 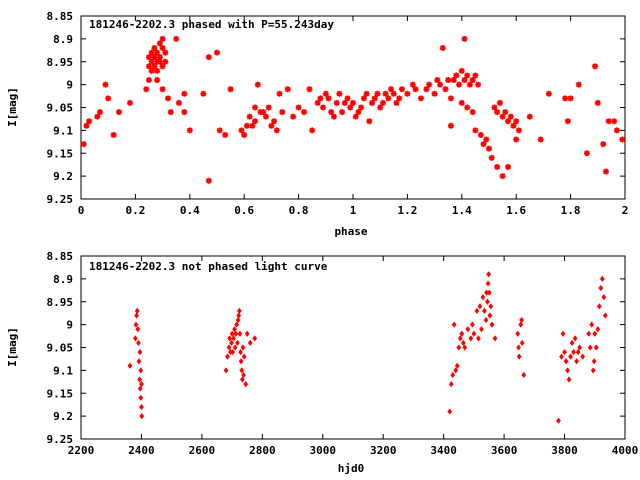 What do you see at coordinates (353, 210) in the screenshot?
I see `phased-x-tick-label: 1` at bounding box center [353, 210].